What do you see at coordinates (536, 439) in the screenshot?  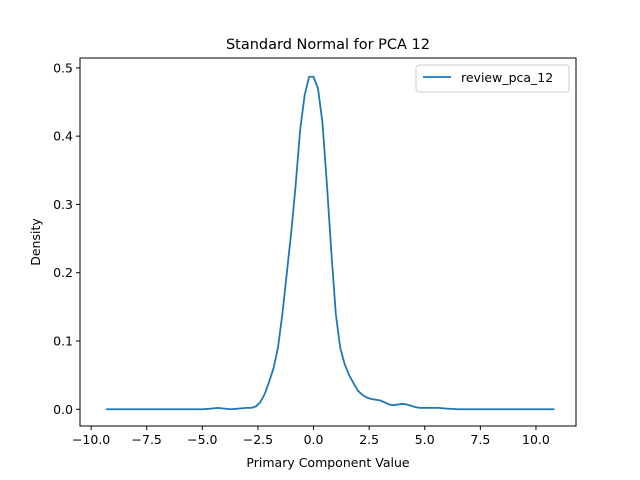 I see `x-tick-label: 10.0` at bounding box center [536, 439].